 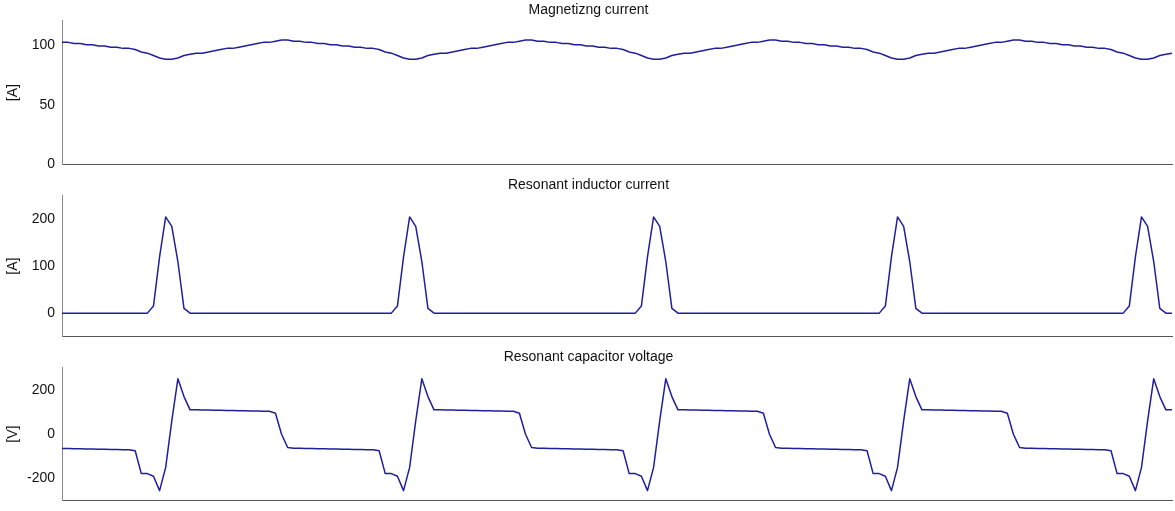 I want to click on chart-title: Resonant capacitor voltage, so click(x=588, y=356).